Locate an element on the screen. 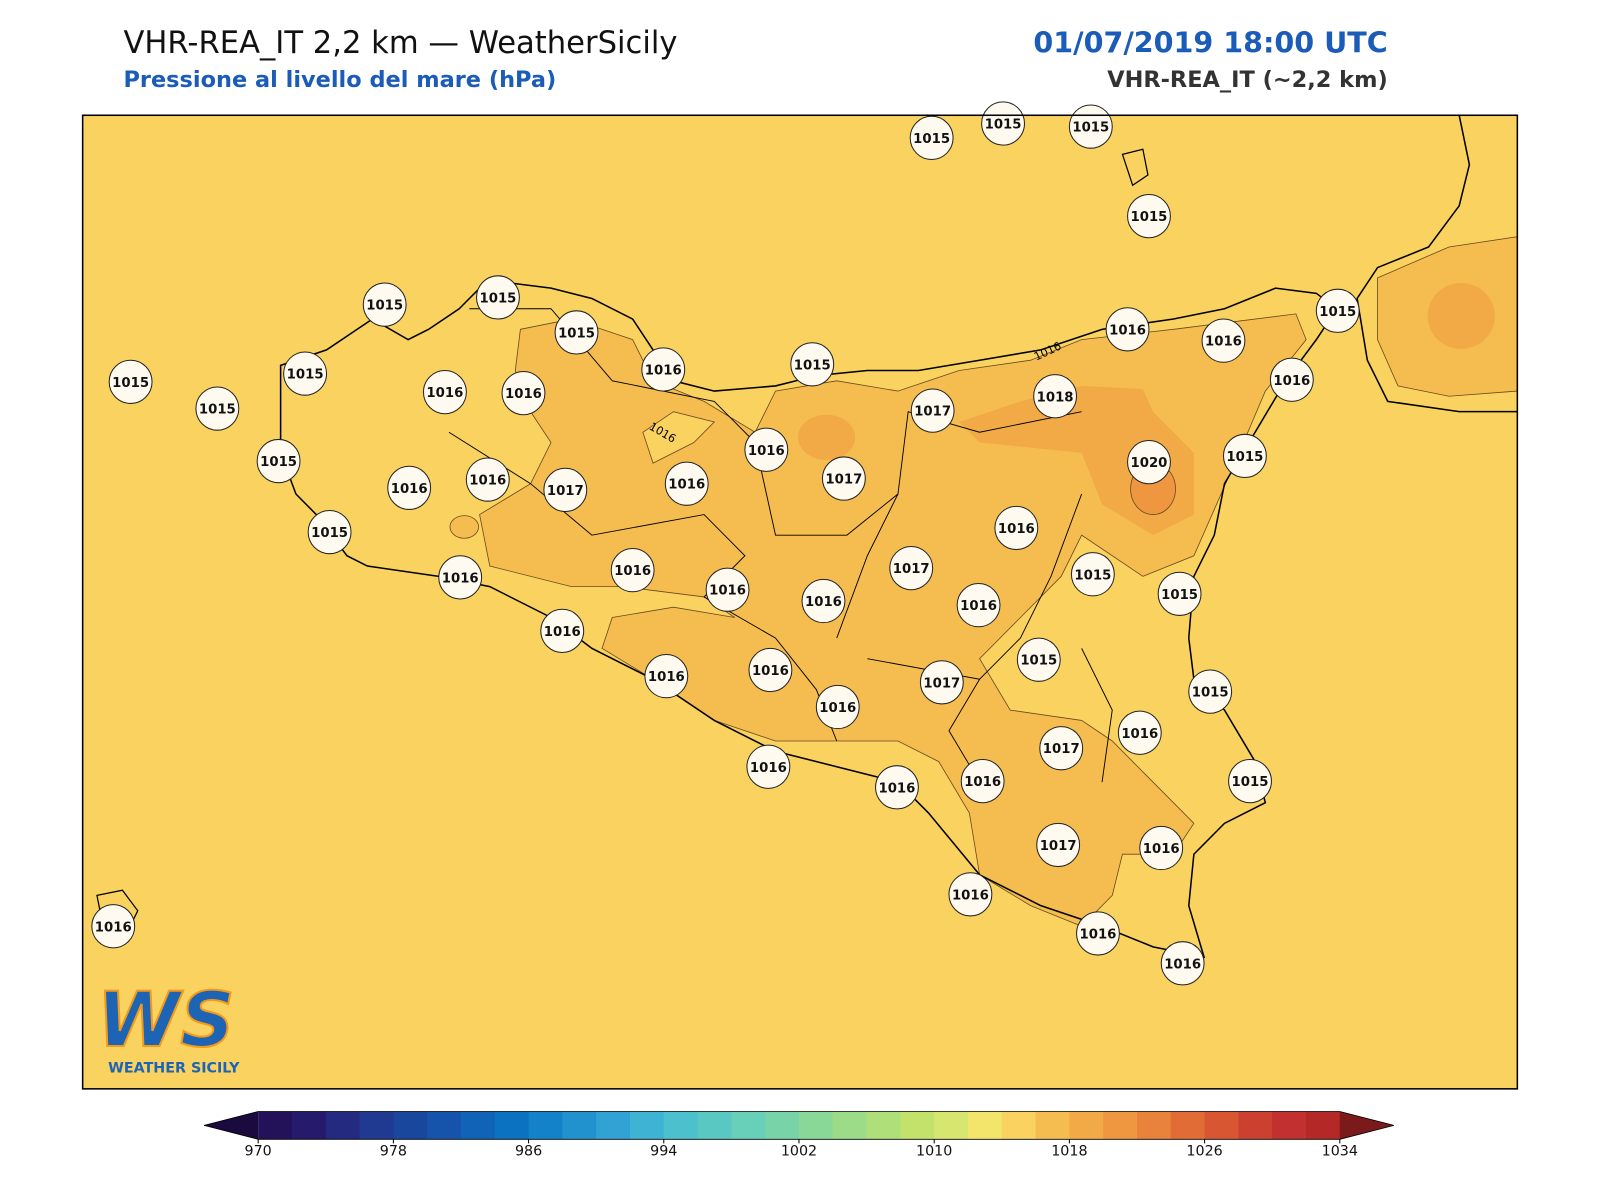  colorbar: 970 978 986 994 1002 1010 1018 1026 1034 is located at coordinates (798, 1135).